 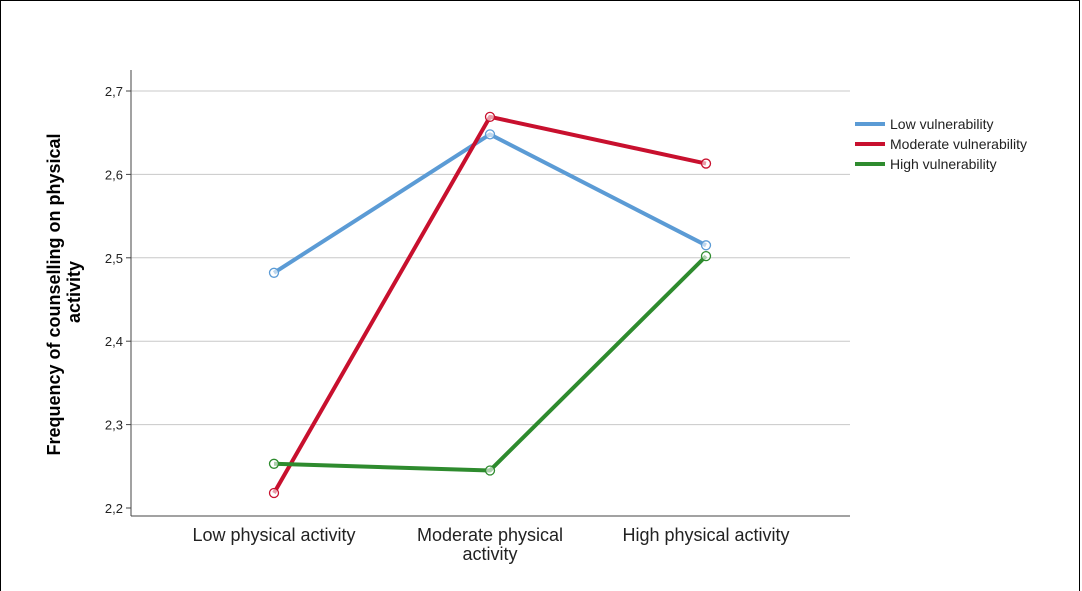 I want to click on x-tick-label-line: activity, so click(x=489, y=554).